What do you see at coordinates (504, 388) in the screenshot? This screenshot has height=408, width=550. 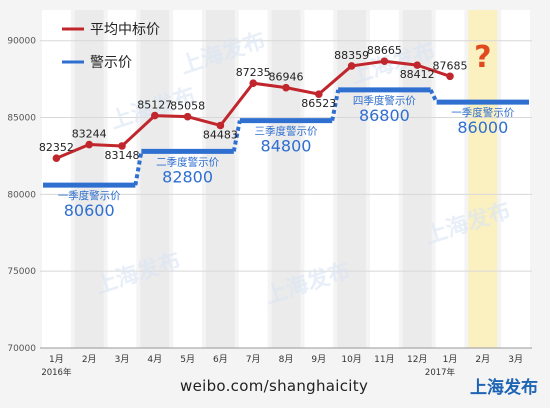 I see `brand-logo: 上海发布` at bounding box center [504, 388].